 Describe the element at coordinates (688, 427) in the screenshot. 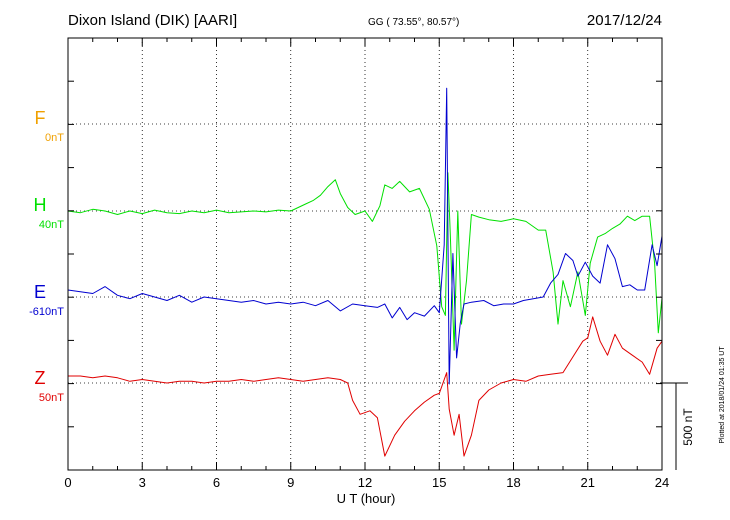

I see `scale-bar-label: 500 nT` at that location.